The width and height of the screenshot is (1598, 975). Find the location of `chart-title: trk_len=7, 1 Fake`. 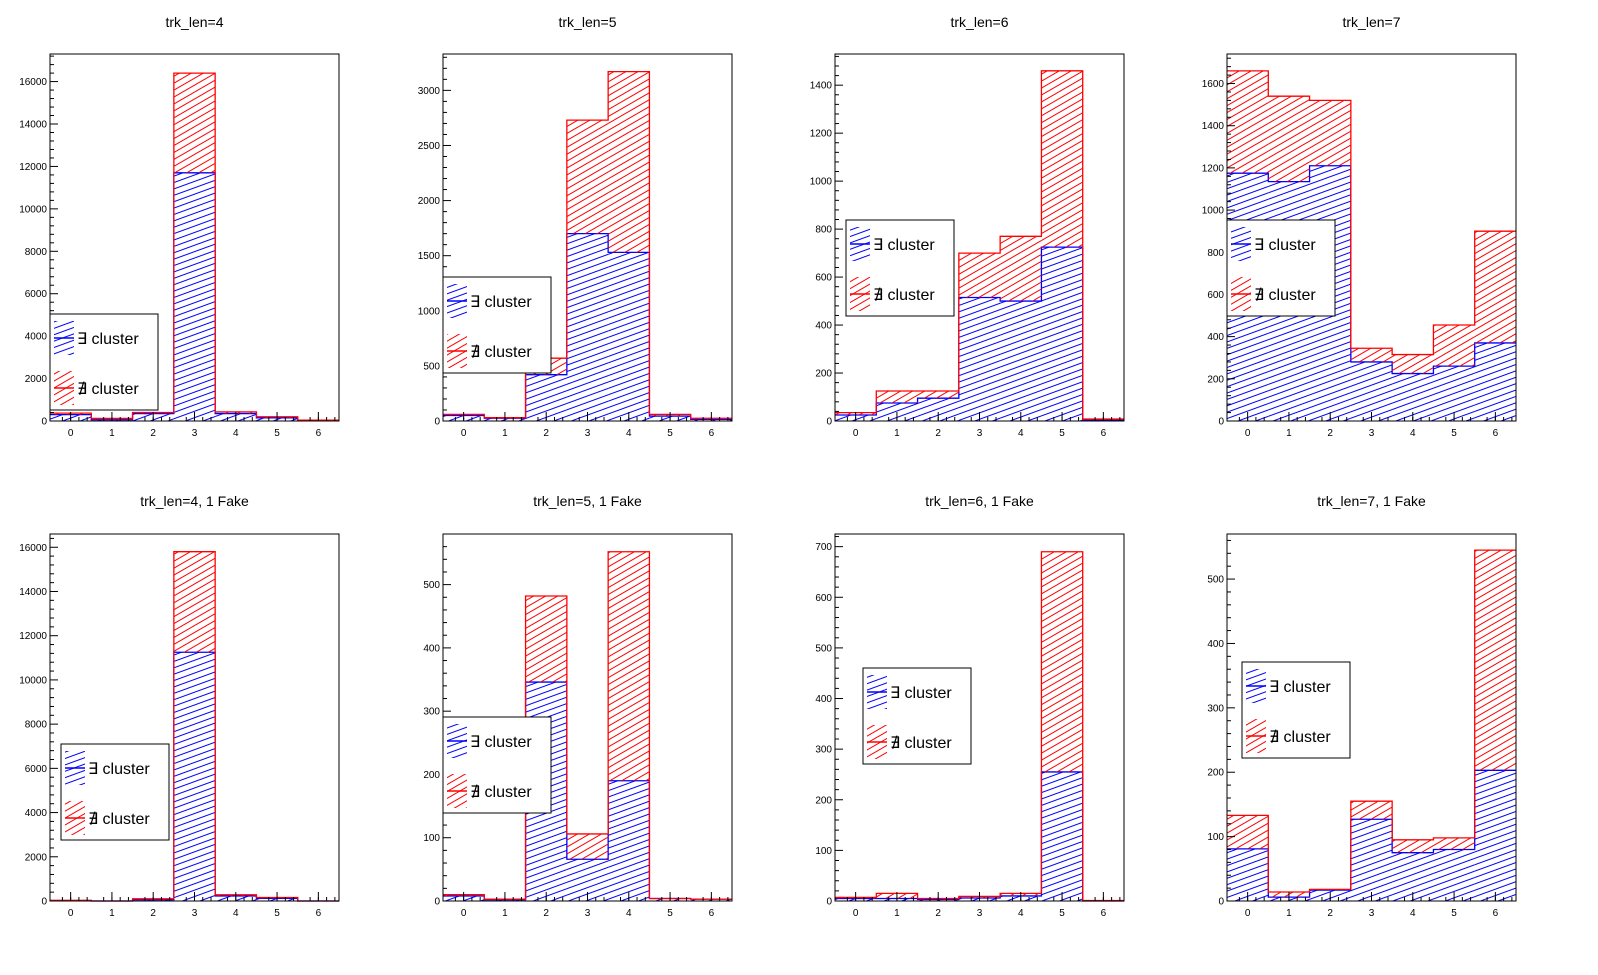

chart-title: trk_len=7, 1 Fake is located at coordinates (1371, 501).